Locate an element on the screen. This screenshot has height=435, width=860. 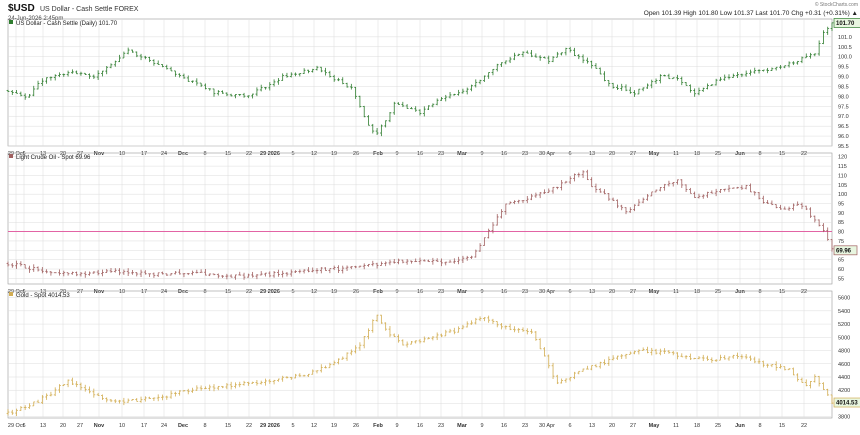
panel-title: Gold - Spot 4014.53 is located at coordinates (43, 296).